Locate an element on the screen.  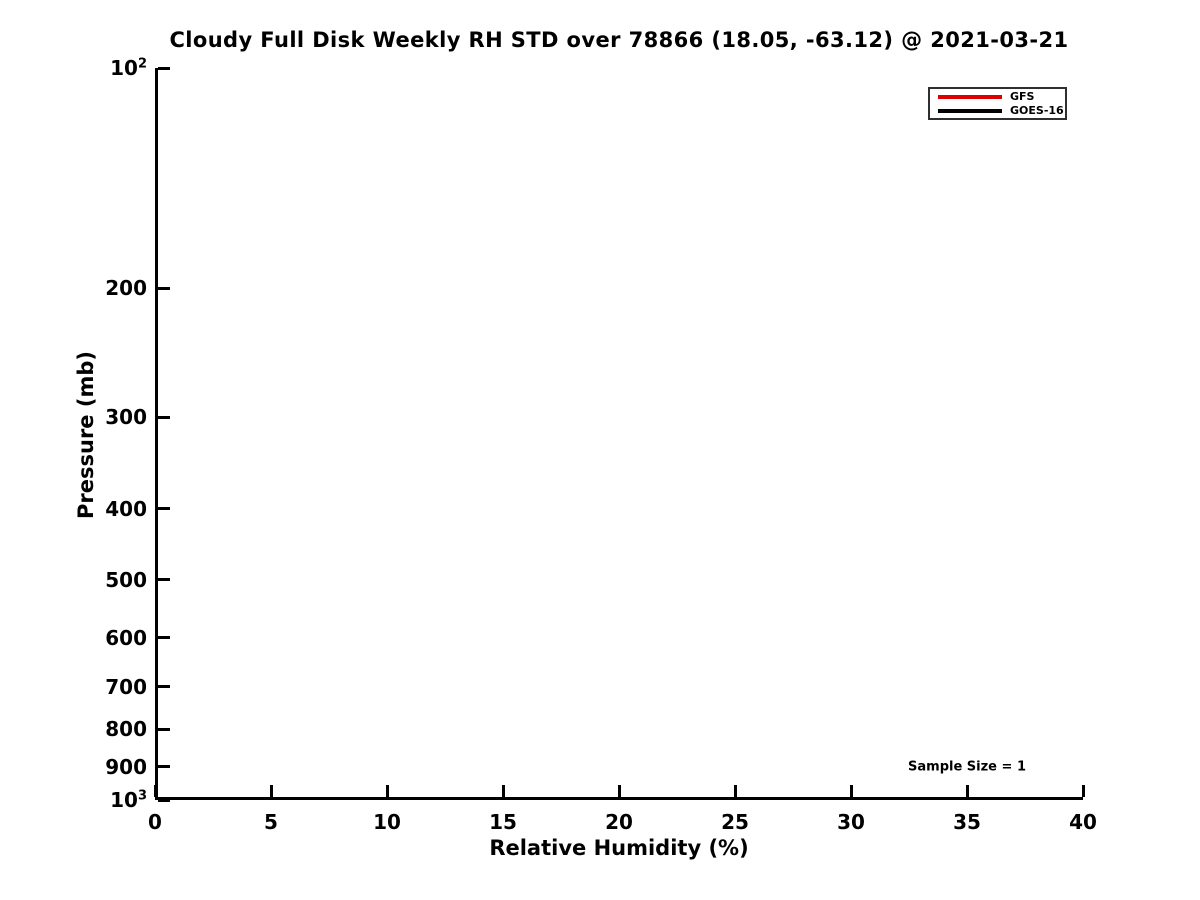
x-tick-label: 35 is located at coordinates (967, 822).